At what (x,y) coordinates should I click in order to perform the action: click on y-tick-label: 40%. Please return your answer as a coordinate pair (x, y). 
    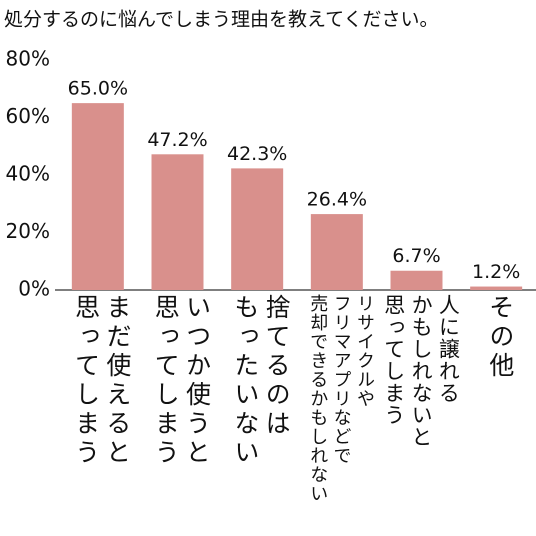
    Looking at the image, I should click on (28, 174).